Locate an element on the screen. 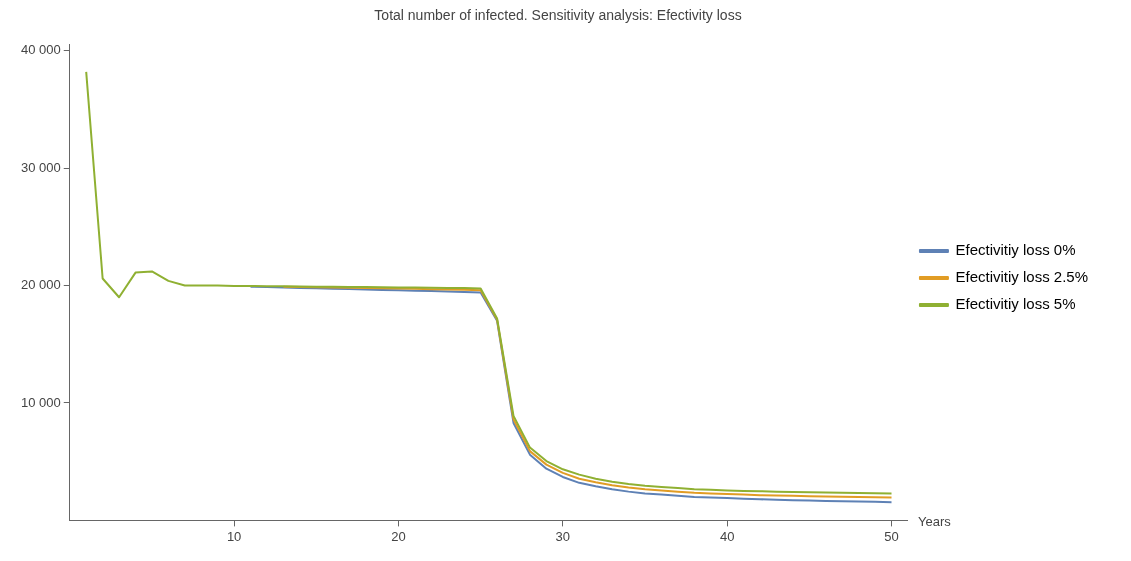 Image resolution: width=1131 pixels, height=561 pixels. x-tick-label: 40 is located at coordinates (727, 536).